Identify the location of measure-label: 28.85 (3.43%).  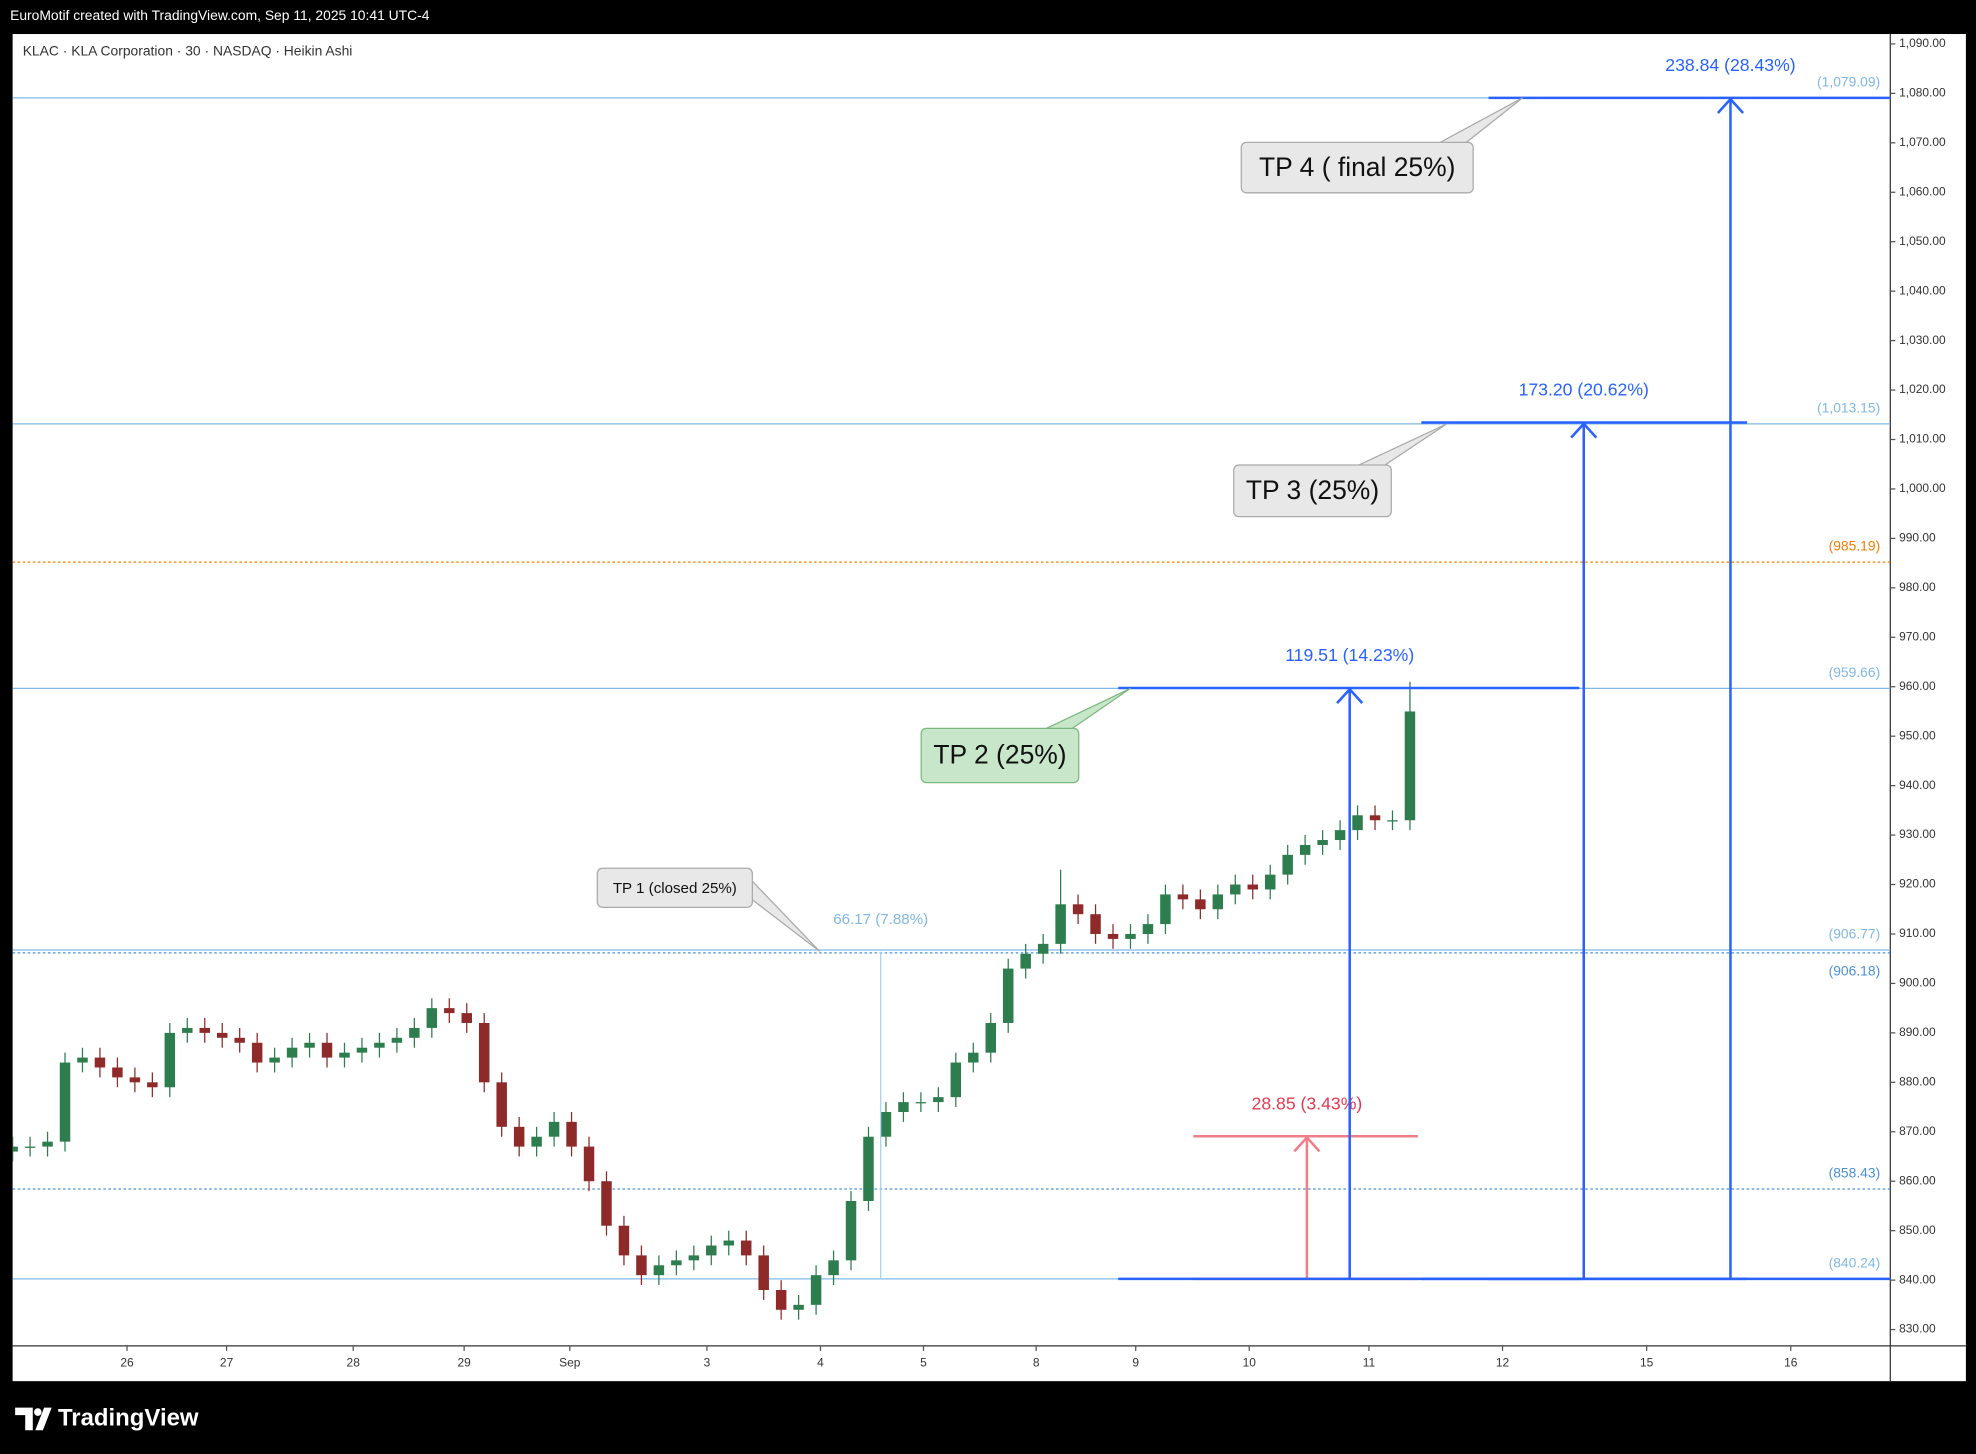
(1307, 1103).